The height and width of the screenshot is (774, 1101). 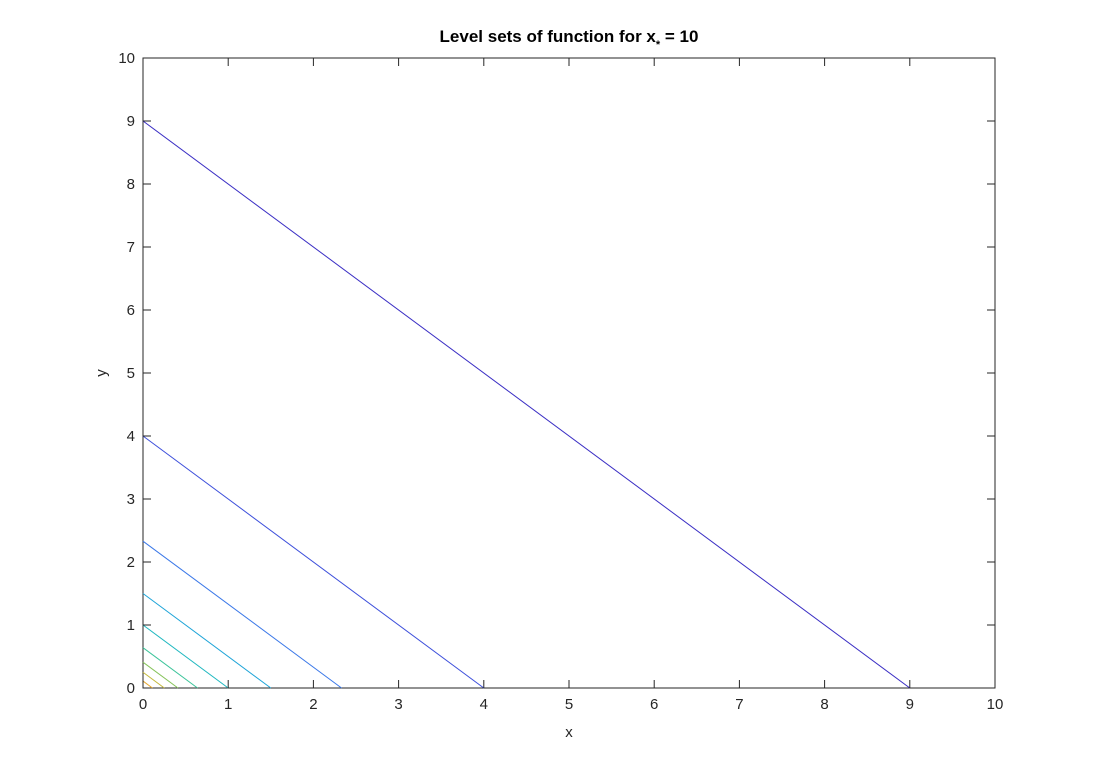 What do you see at coordinates (131, 499) in the screenshot?
I see `y-tick-label-3: 3` at bounding box center [131, 499].